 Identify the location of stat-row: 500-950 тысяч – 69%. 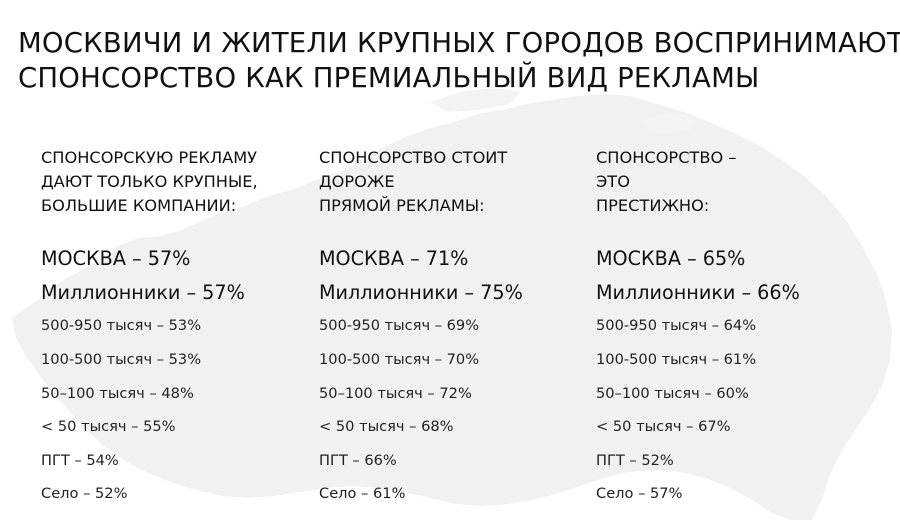
(399, 325).